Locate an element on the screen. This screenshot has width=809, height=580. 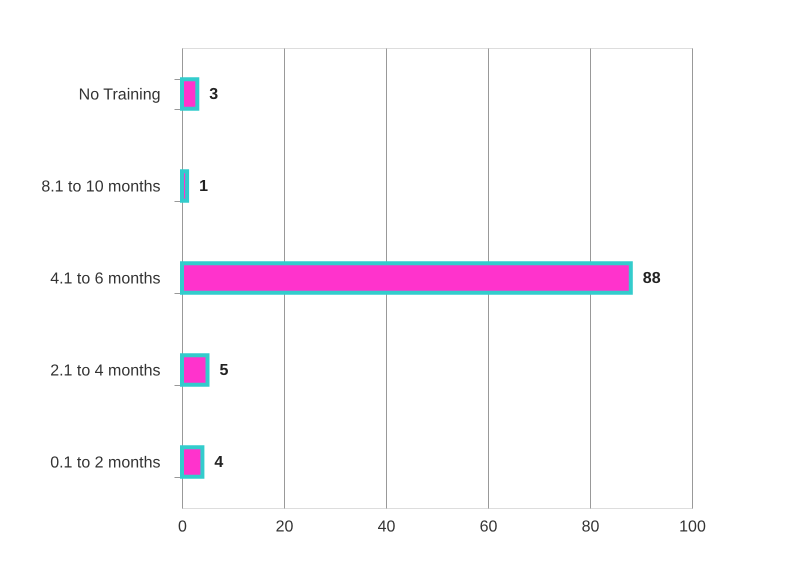
data-label: 1 is located at coordinates (203, 186).